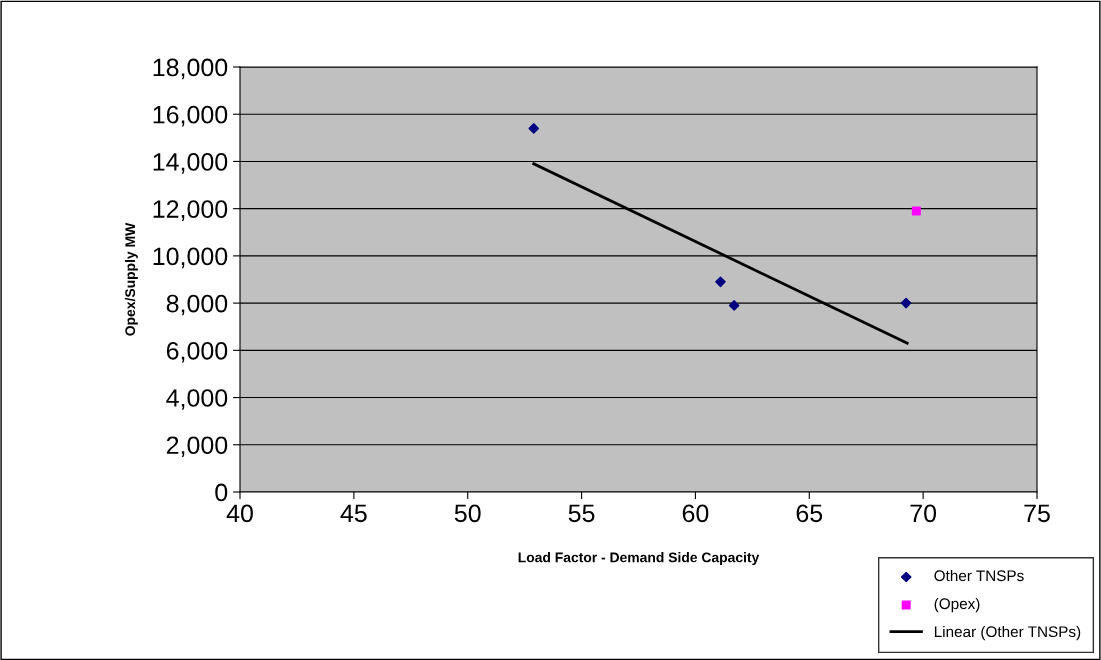  I want to click on x-tick-label: 70, so click(923, 513).